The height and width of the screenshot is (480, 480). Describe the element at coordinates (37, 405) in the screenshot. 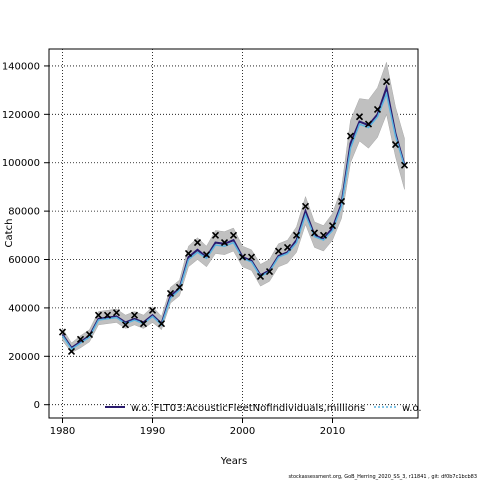

I see `y-tick-label: 0` at that location.